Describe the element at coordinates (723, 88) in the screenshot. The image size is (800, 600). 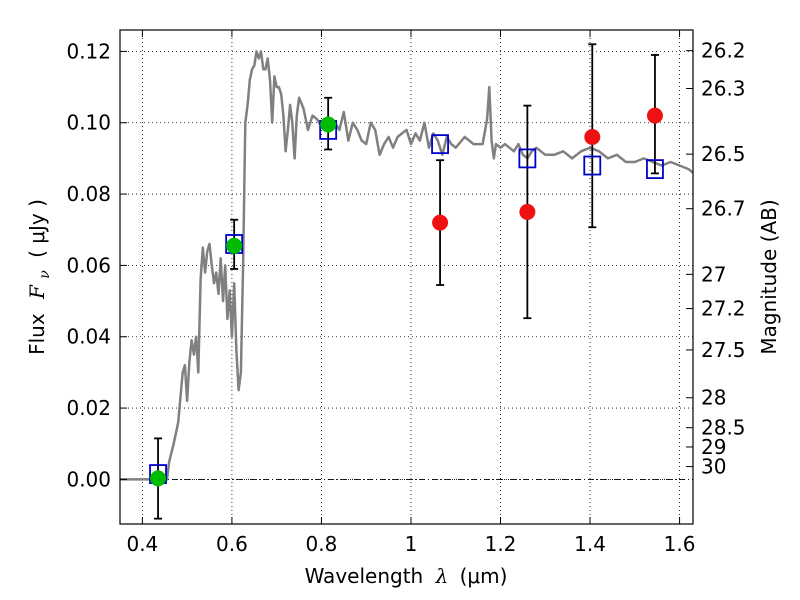
I see `right-tick-label: 26.3` at that location.